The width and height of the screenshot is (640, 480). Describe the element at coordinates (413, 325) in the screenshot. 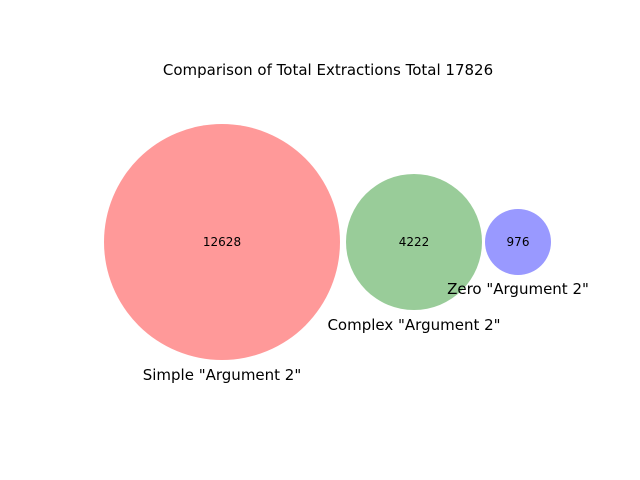

I see `complex-argument-2-label: Complex "Argument 2"` at that location.